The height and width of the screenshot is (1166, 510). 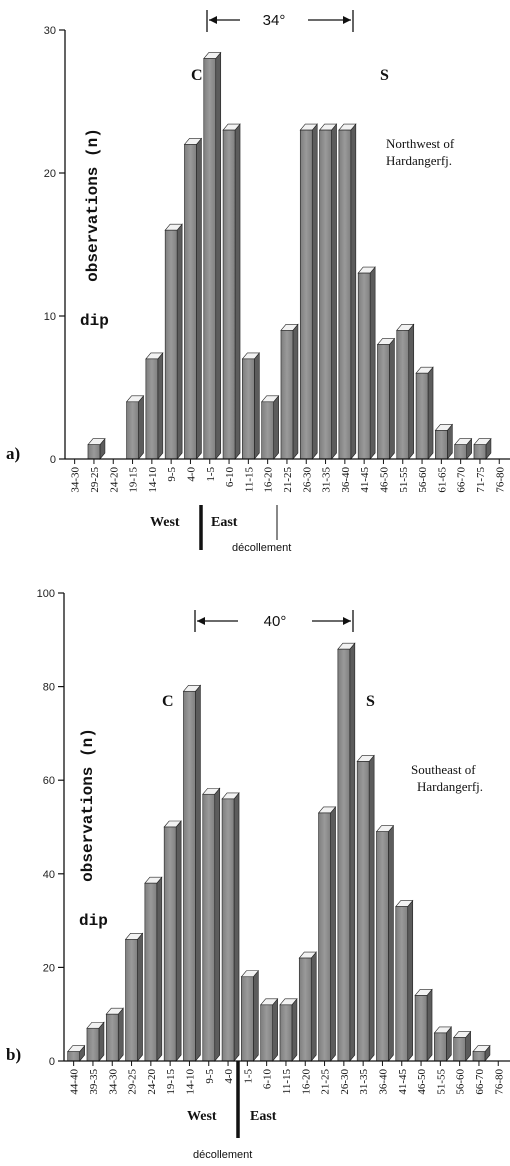 What do you see at coordinates (49, 781) in the screenshot?
I see `y-tick-label: 60` at bounding box center [49, 781].